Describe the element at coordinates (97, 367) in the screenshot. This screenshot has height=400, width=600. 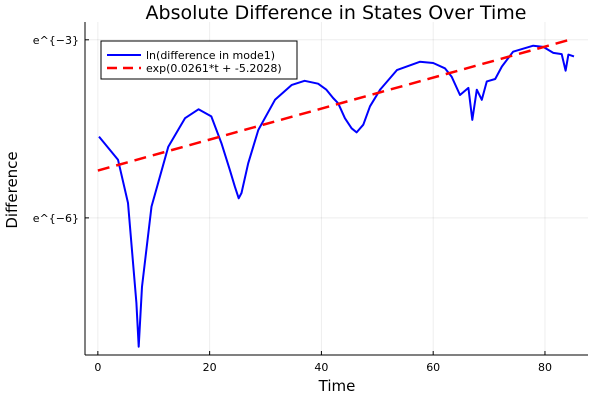
I see `x-tick-label: 0` at that location.